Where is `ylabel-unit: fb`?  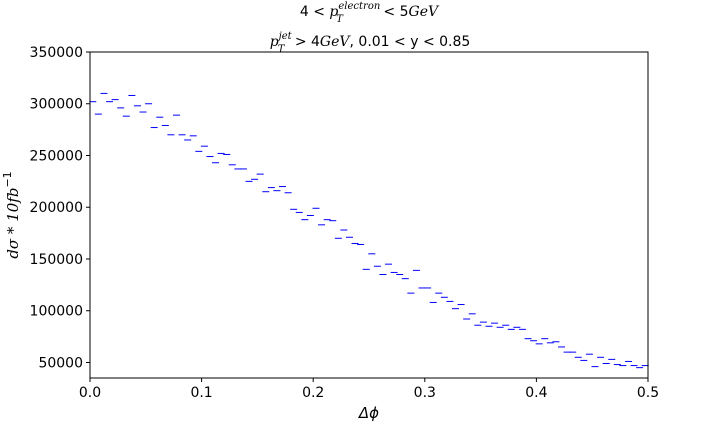 ylabel-unit: fb is located at coordinates (13, 196).